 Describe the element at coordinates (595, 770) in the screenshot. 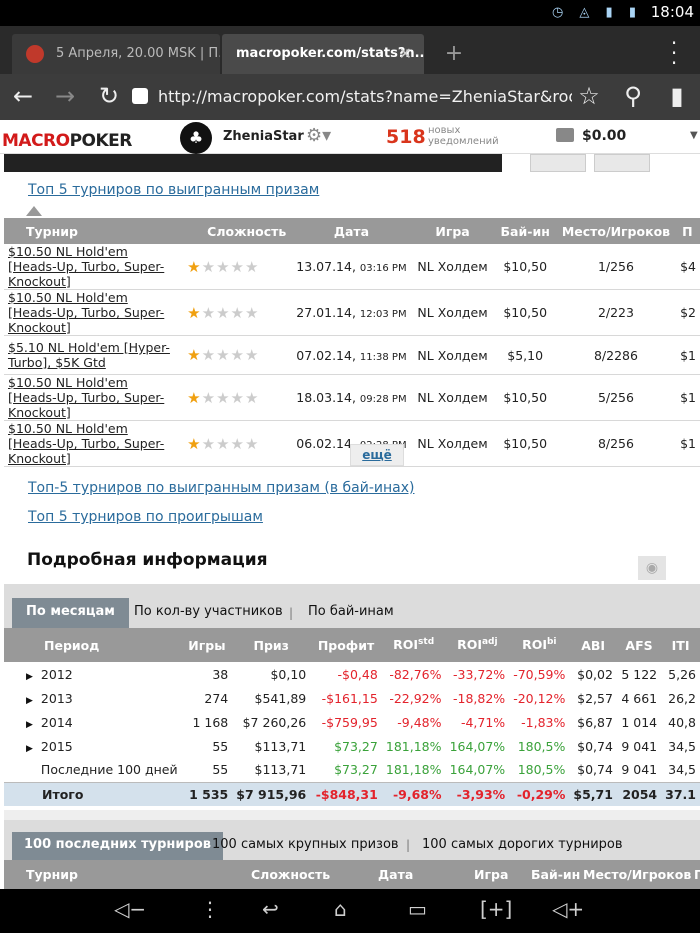

I see `abi-cell: $0,74` at that location.